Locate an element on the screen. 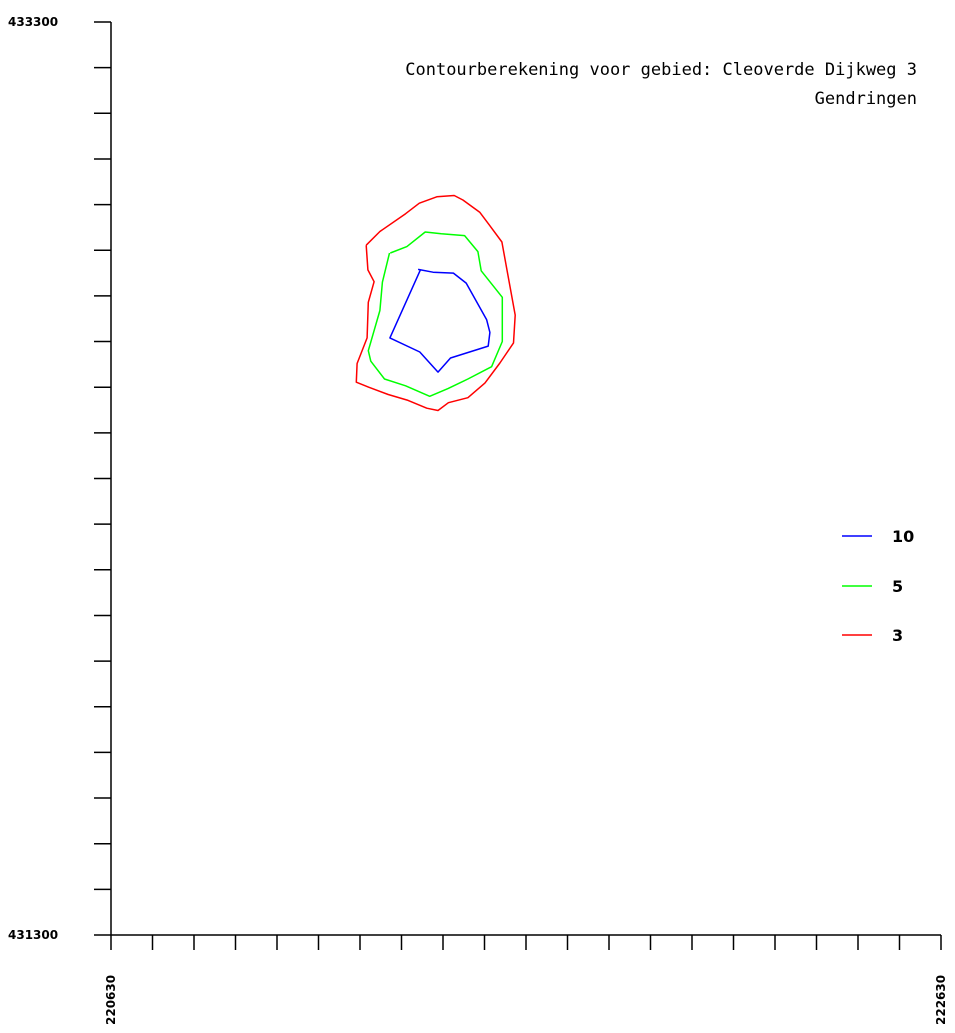 This screenshot has height=1033, width=955. chart-title-line-2: Gendringen is located at coordinates (866, 99).